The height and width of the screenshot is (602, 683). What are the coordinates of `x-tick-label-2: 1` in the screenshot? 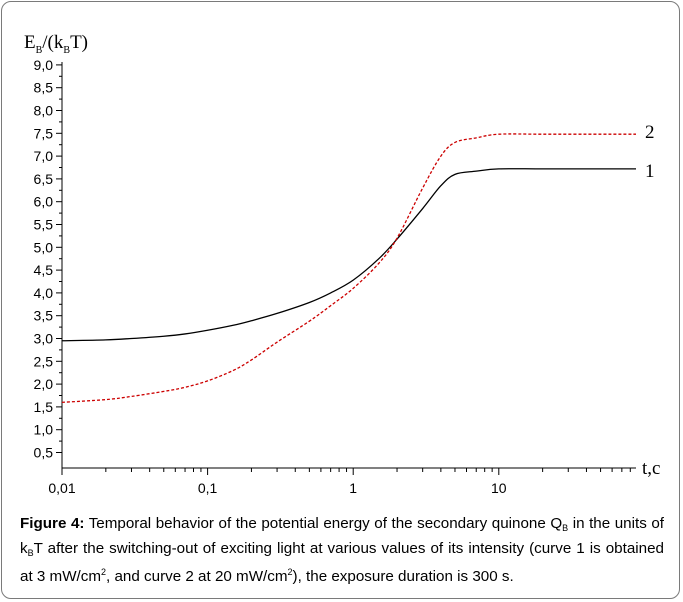 It's located at (353, 488).